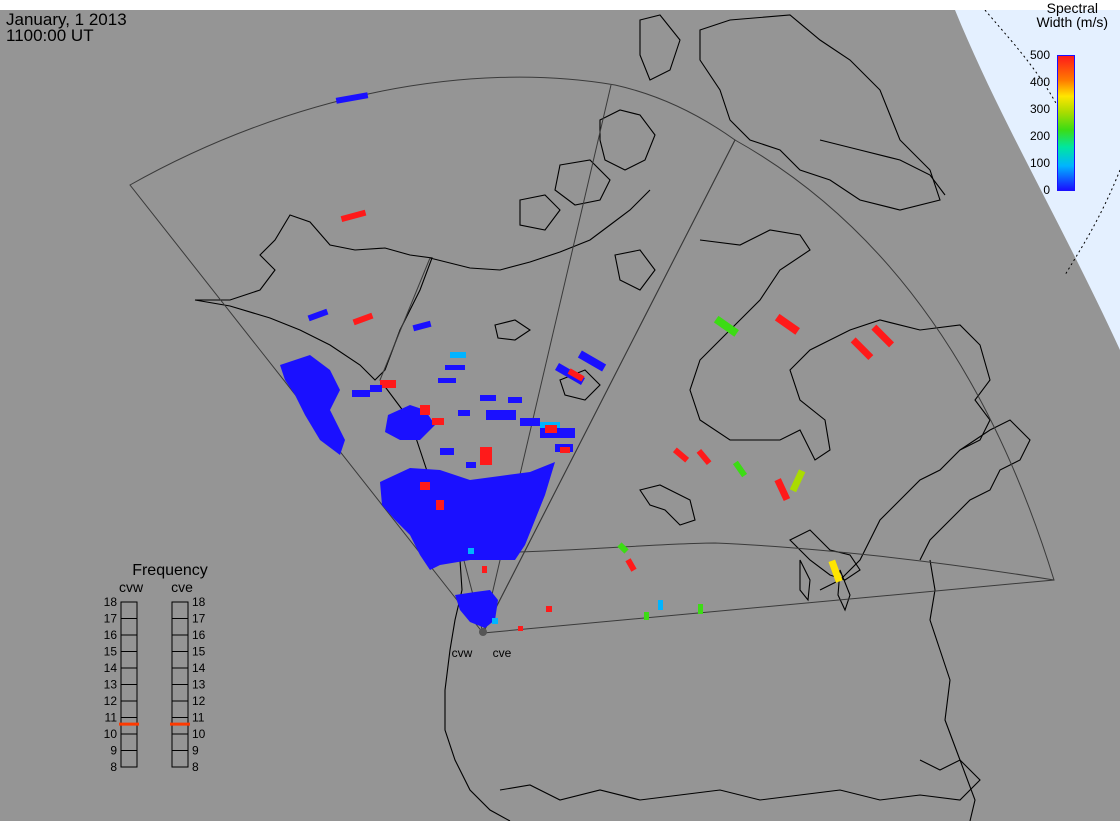 This screenshot has height=821, width=1120. Describe the element at coordinates (1040, 122) in the screenshot. I see `colorbar-ticks: 0 100 200 300 400 500` at that location.